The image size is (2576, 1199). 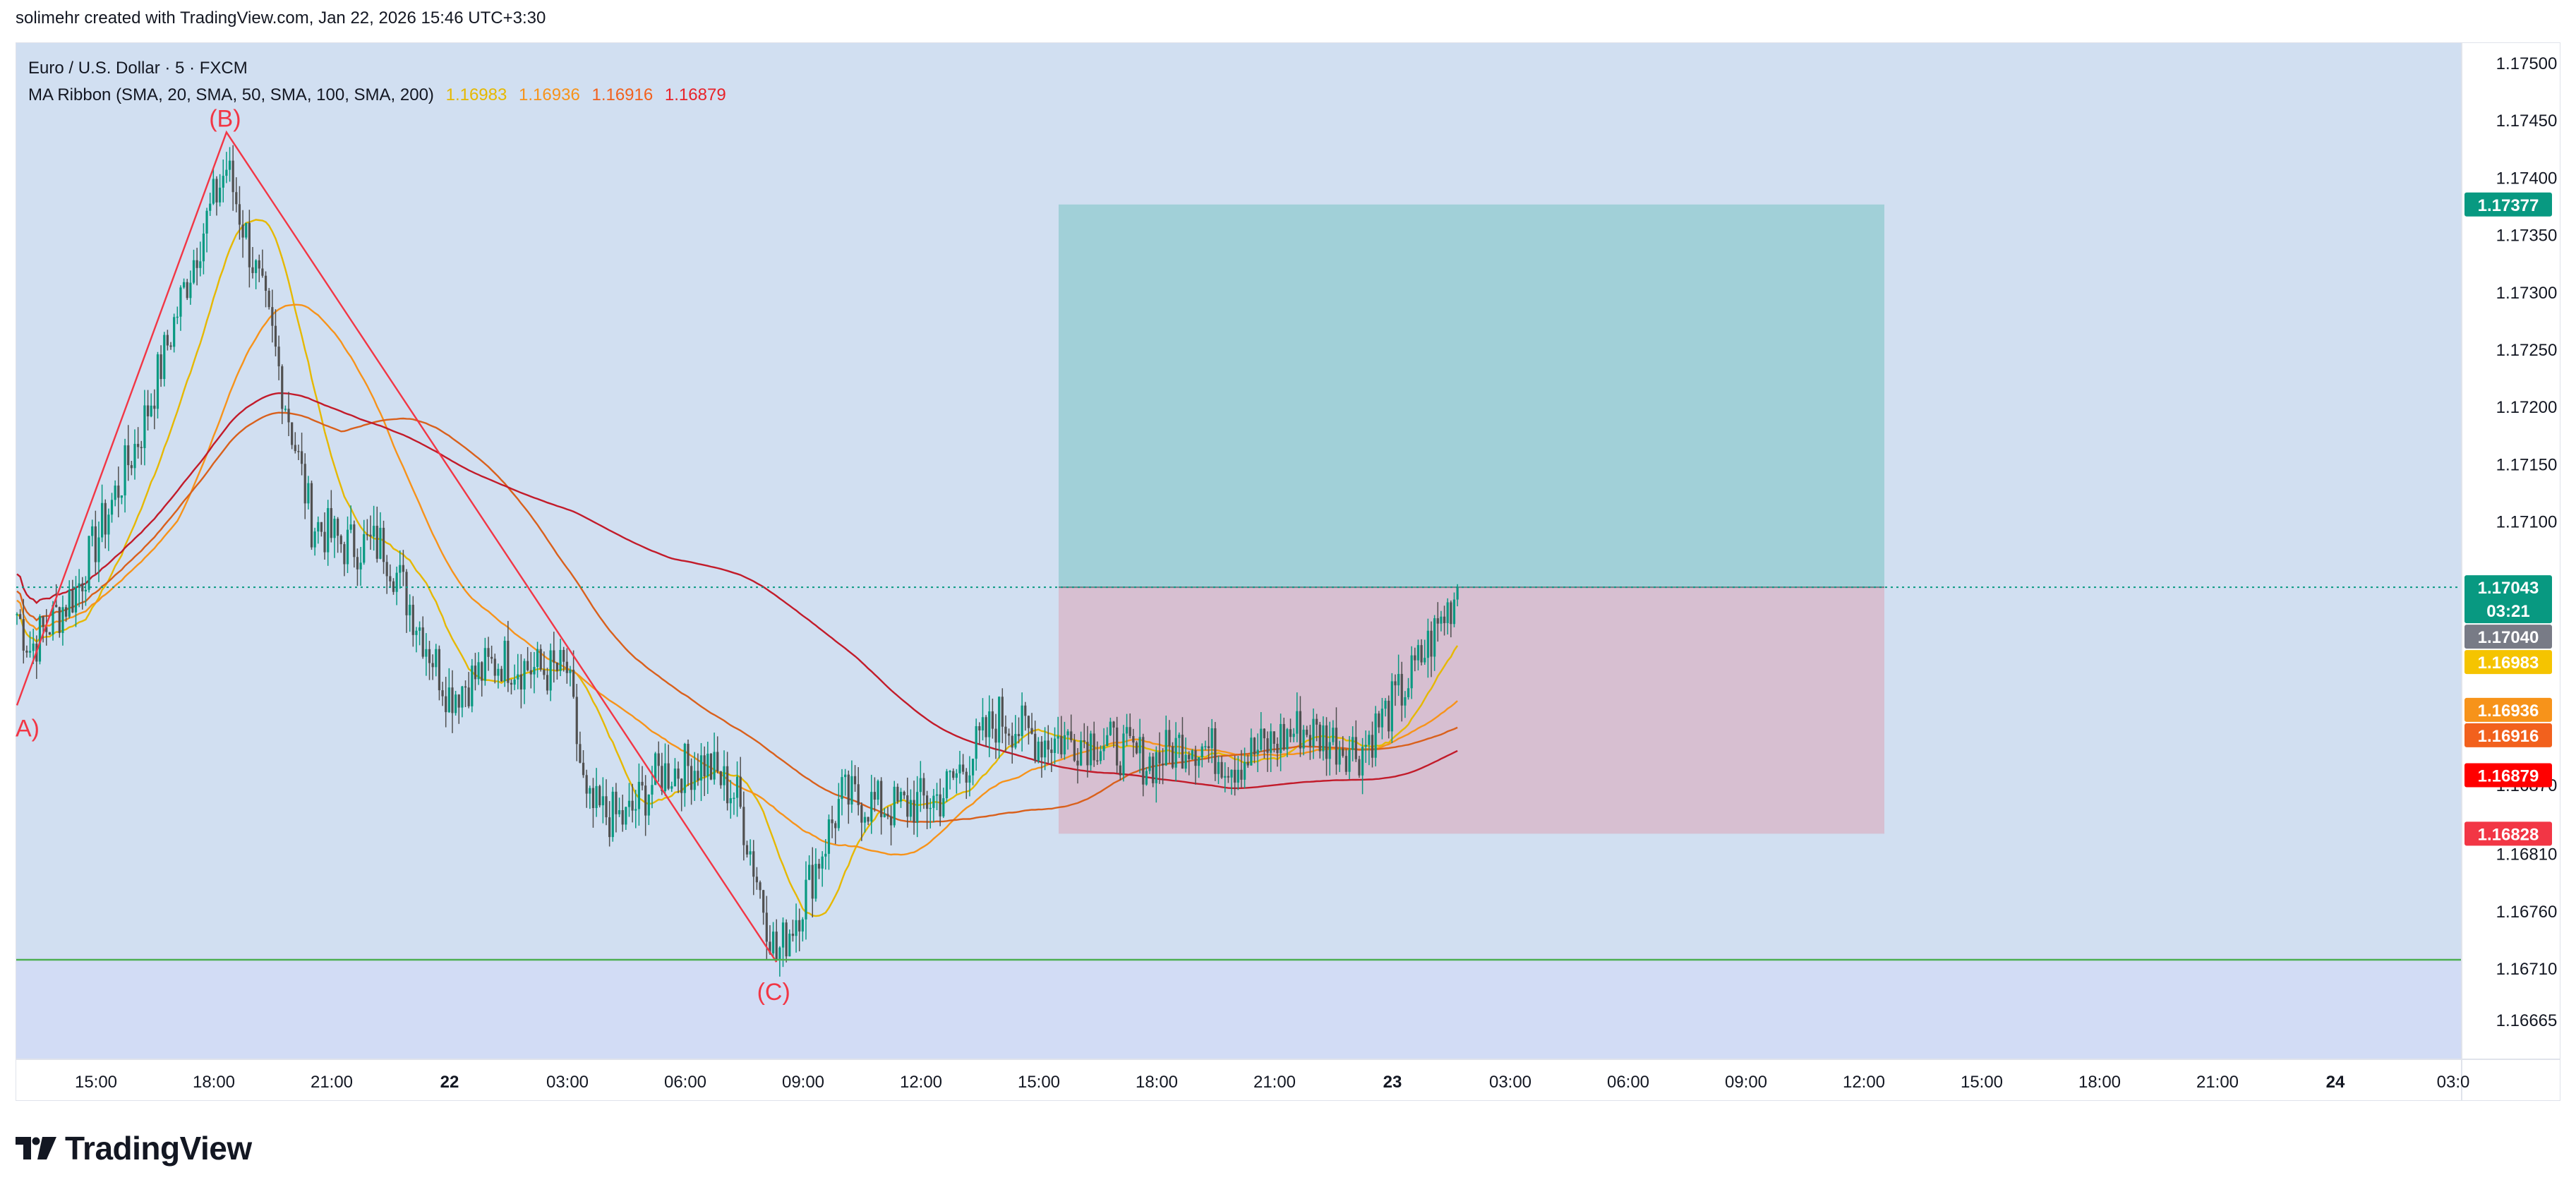 What do you see at coordinates (2507, 611) in the screenshot?
I see `countdown-text: 03:21` at bounding box center [2507, 611].